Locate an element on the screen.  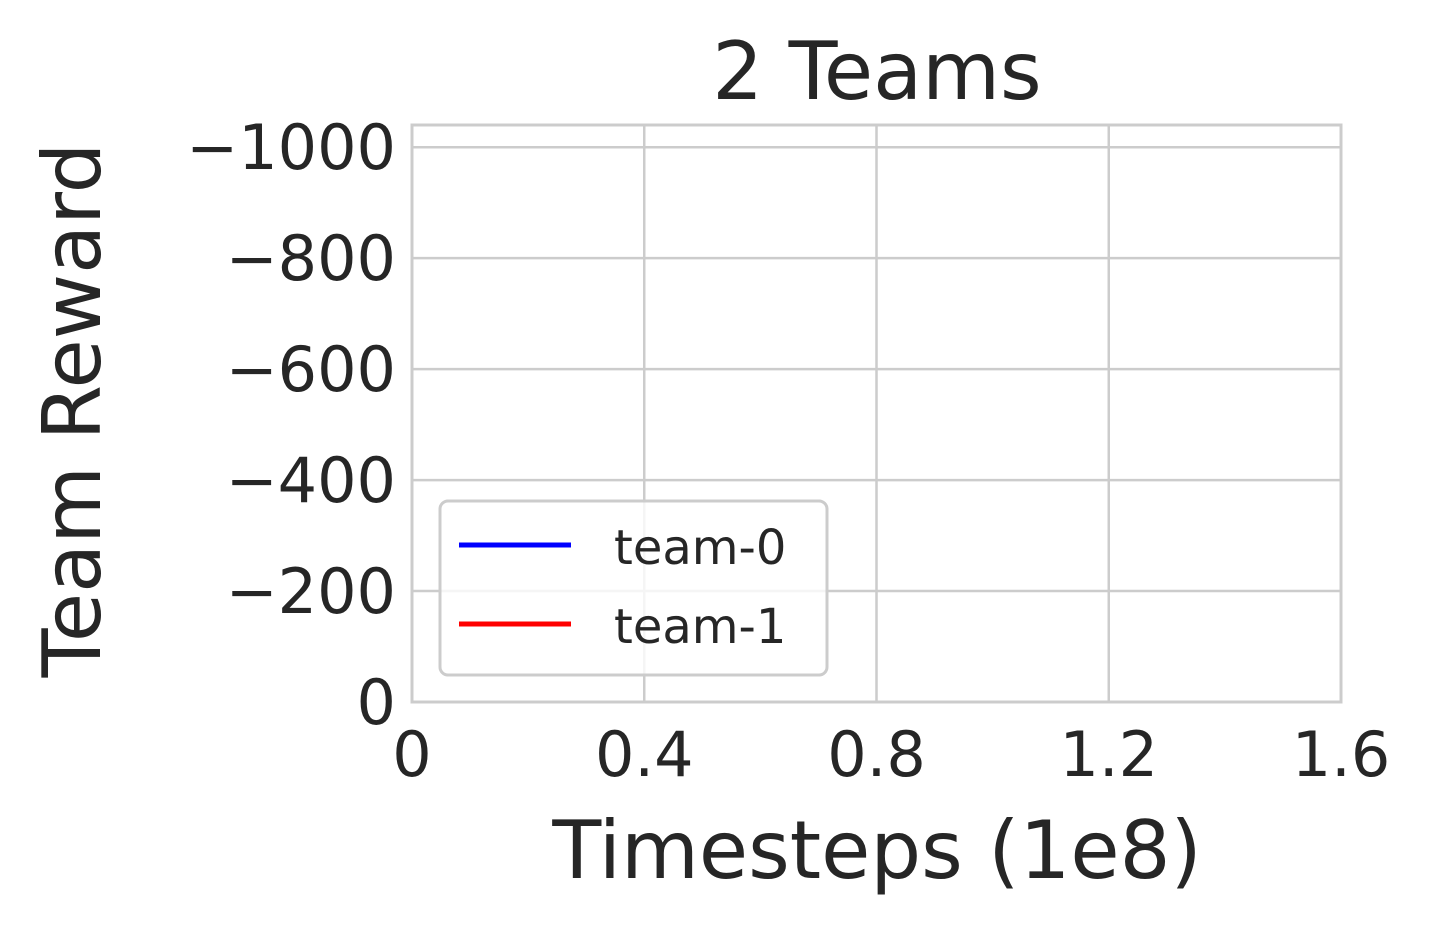
legend-label-team-0: team-0 is located at coordinates (700, 548).